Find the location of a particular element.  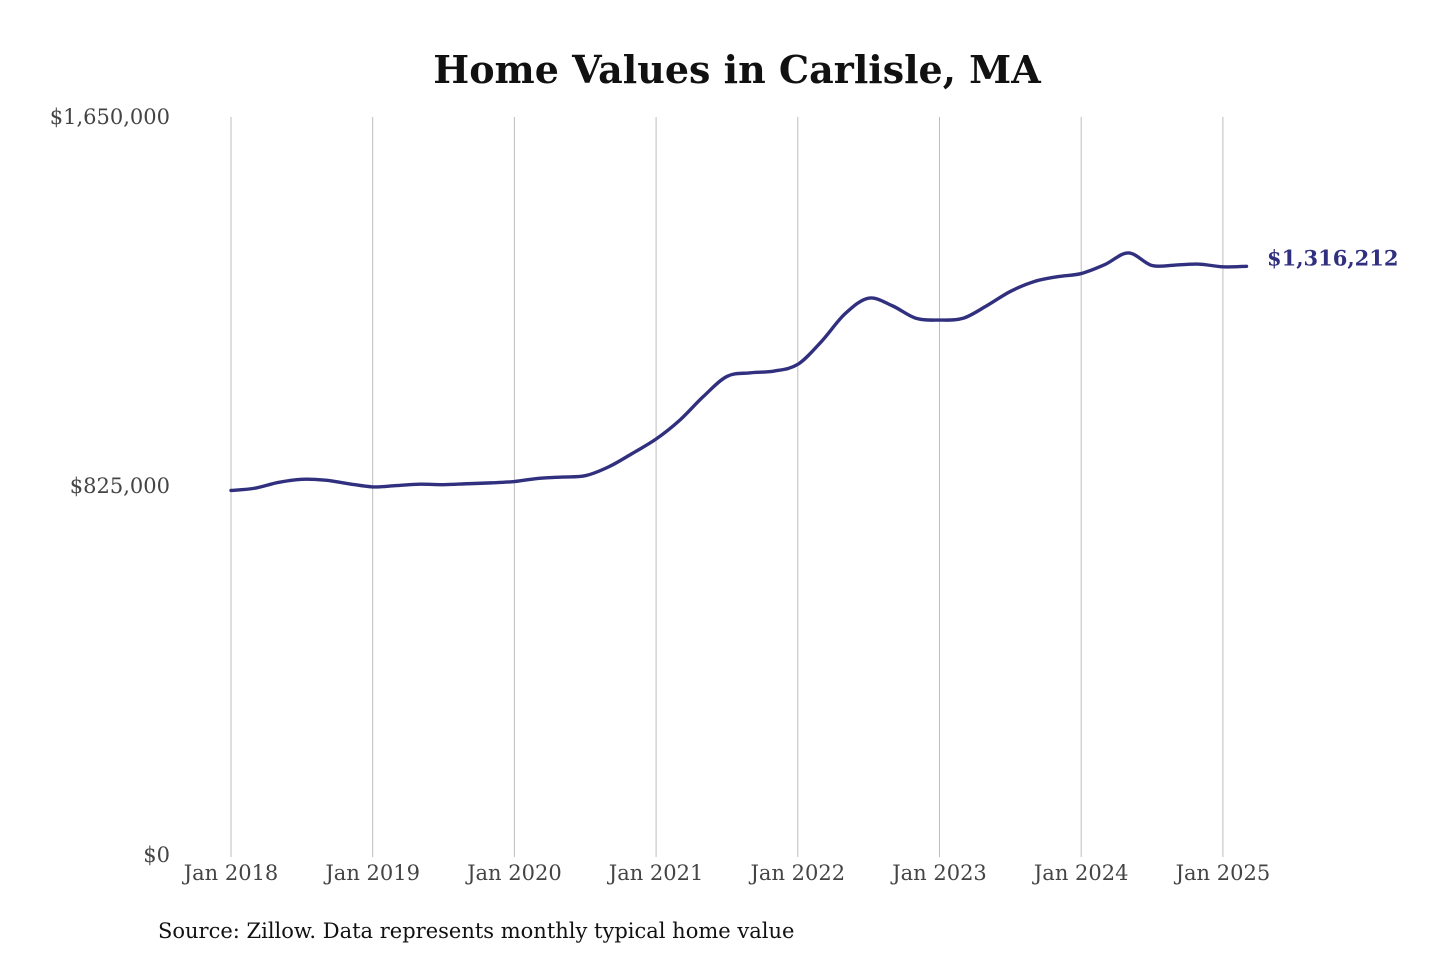

x-tick-label: Jan 2019 is located at coordinates (371, 873).